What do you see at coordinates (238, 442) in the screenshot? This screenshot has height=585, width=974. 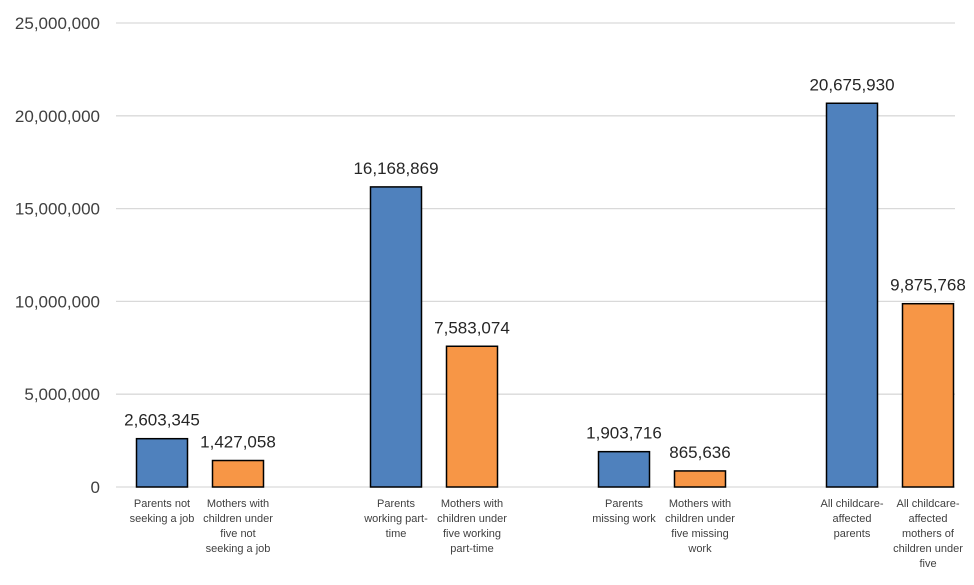 I see `data-label: 1,427,058` at bounding box center [238, 442].